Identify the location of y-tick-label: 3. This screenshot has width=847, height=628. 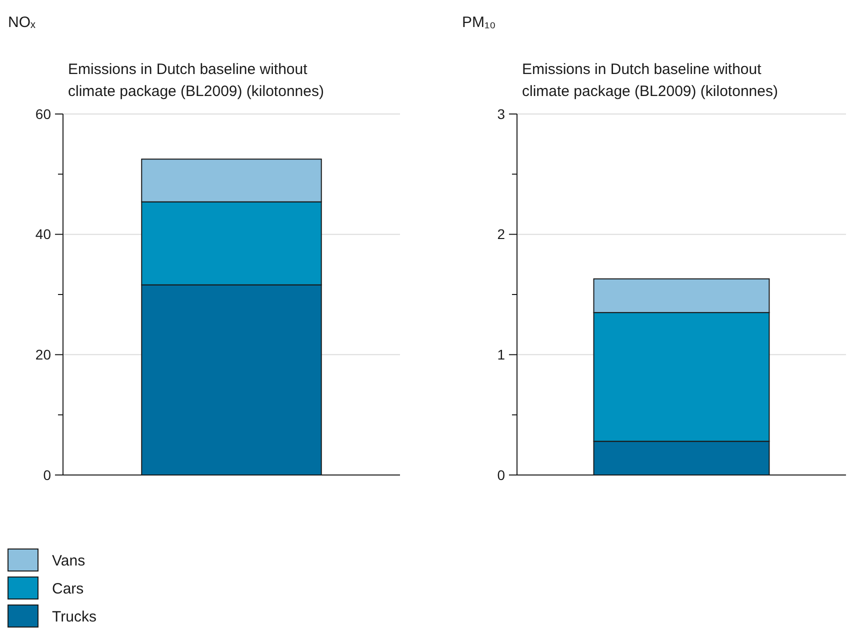
(501, 114).